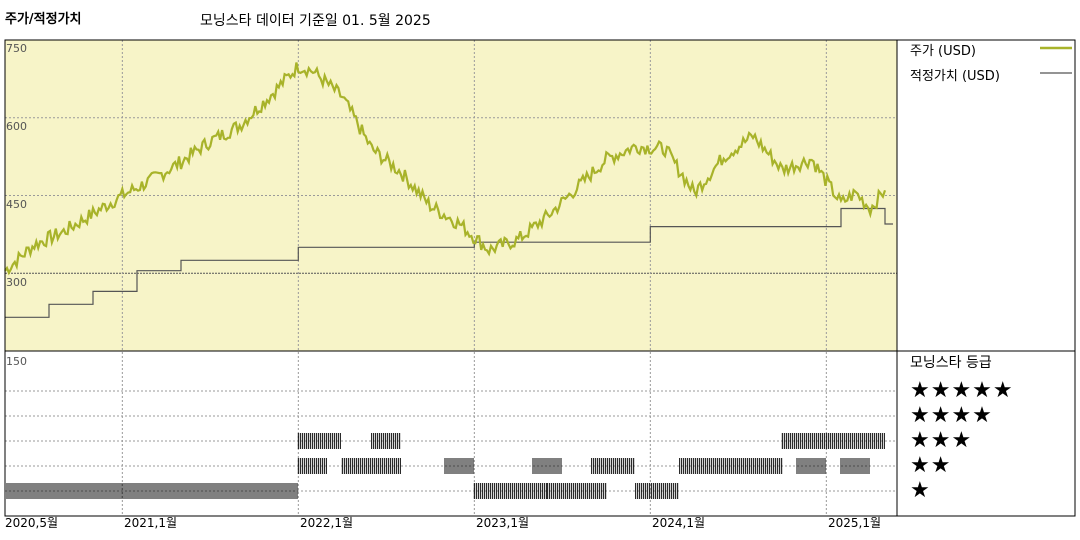 The height and width of the screenshot is (540, 1080). Describe the element at coordinates (951, 363) in the screenshot. I see `rating-panel-title: 모닝스타 등급` at that location.